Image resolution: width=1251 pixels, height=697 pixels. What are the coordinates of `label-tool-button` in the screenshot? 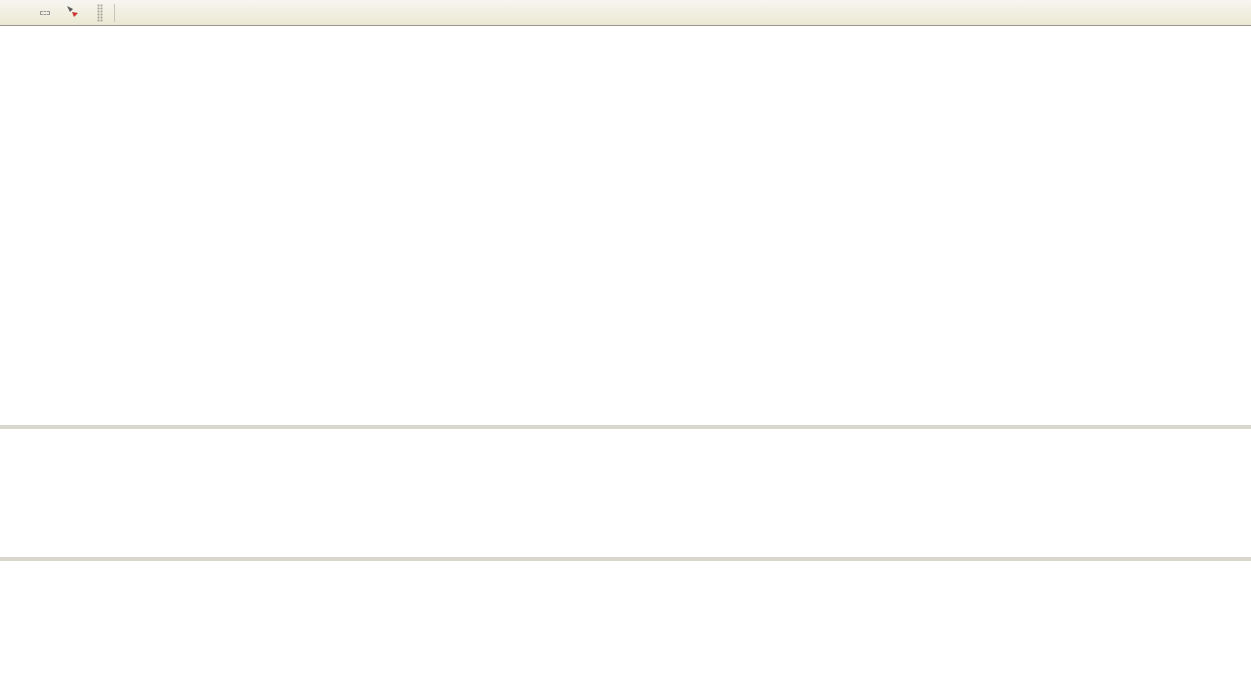 It's located at (45, 13).